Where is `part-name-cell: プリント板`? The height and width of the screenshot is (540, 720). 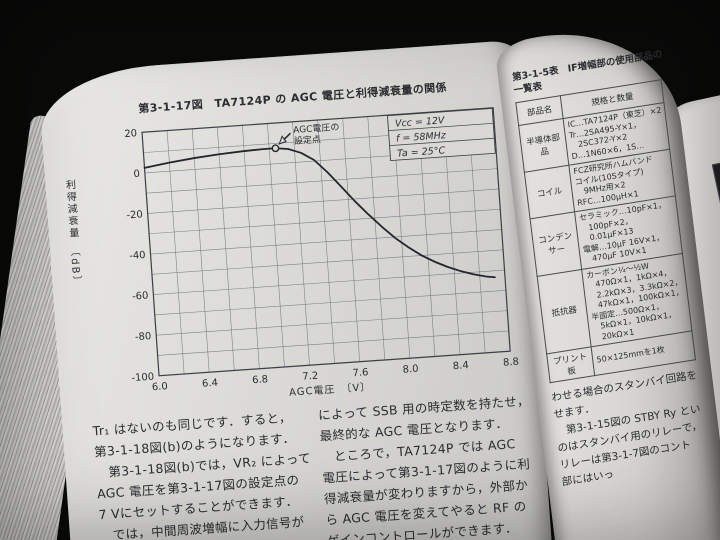
part-name-cell: プリント板 is located at coordinates (570, 364).